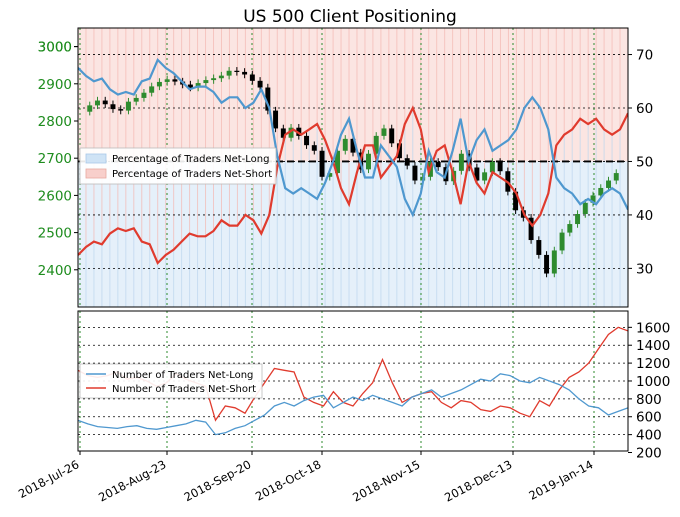 This screenshot has width=680, height=517. I want to click on count-tick-label: 400, so click(649, 436).